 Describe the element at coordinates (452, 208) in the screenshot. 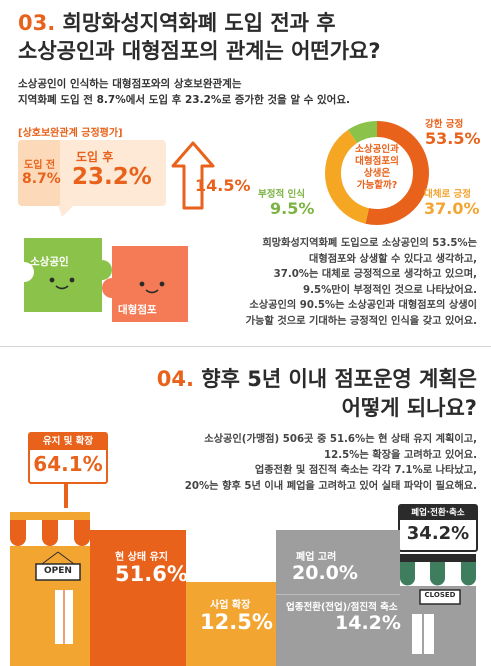

I see `moderate-positive-value: 37.0%` at that location.